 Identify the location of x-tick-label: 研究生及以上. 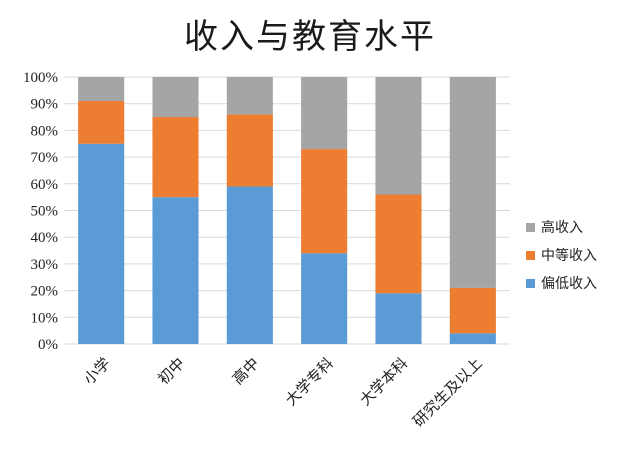
(447, 392).